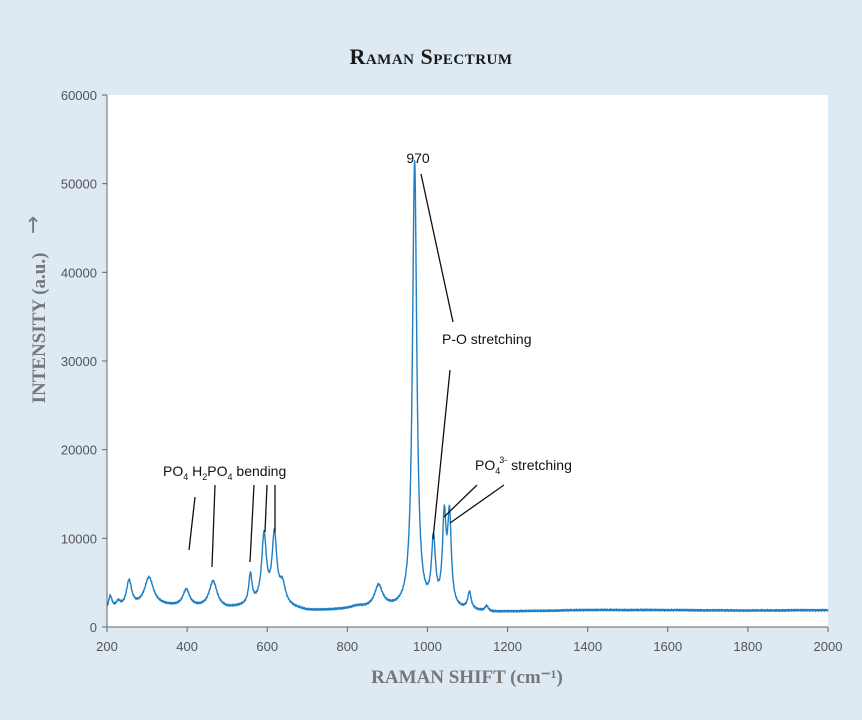  What do you see at coordinates (79, 361) in the screenshot?
I see `y-tick-label: 30000` at bounding box center [79, 361].